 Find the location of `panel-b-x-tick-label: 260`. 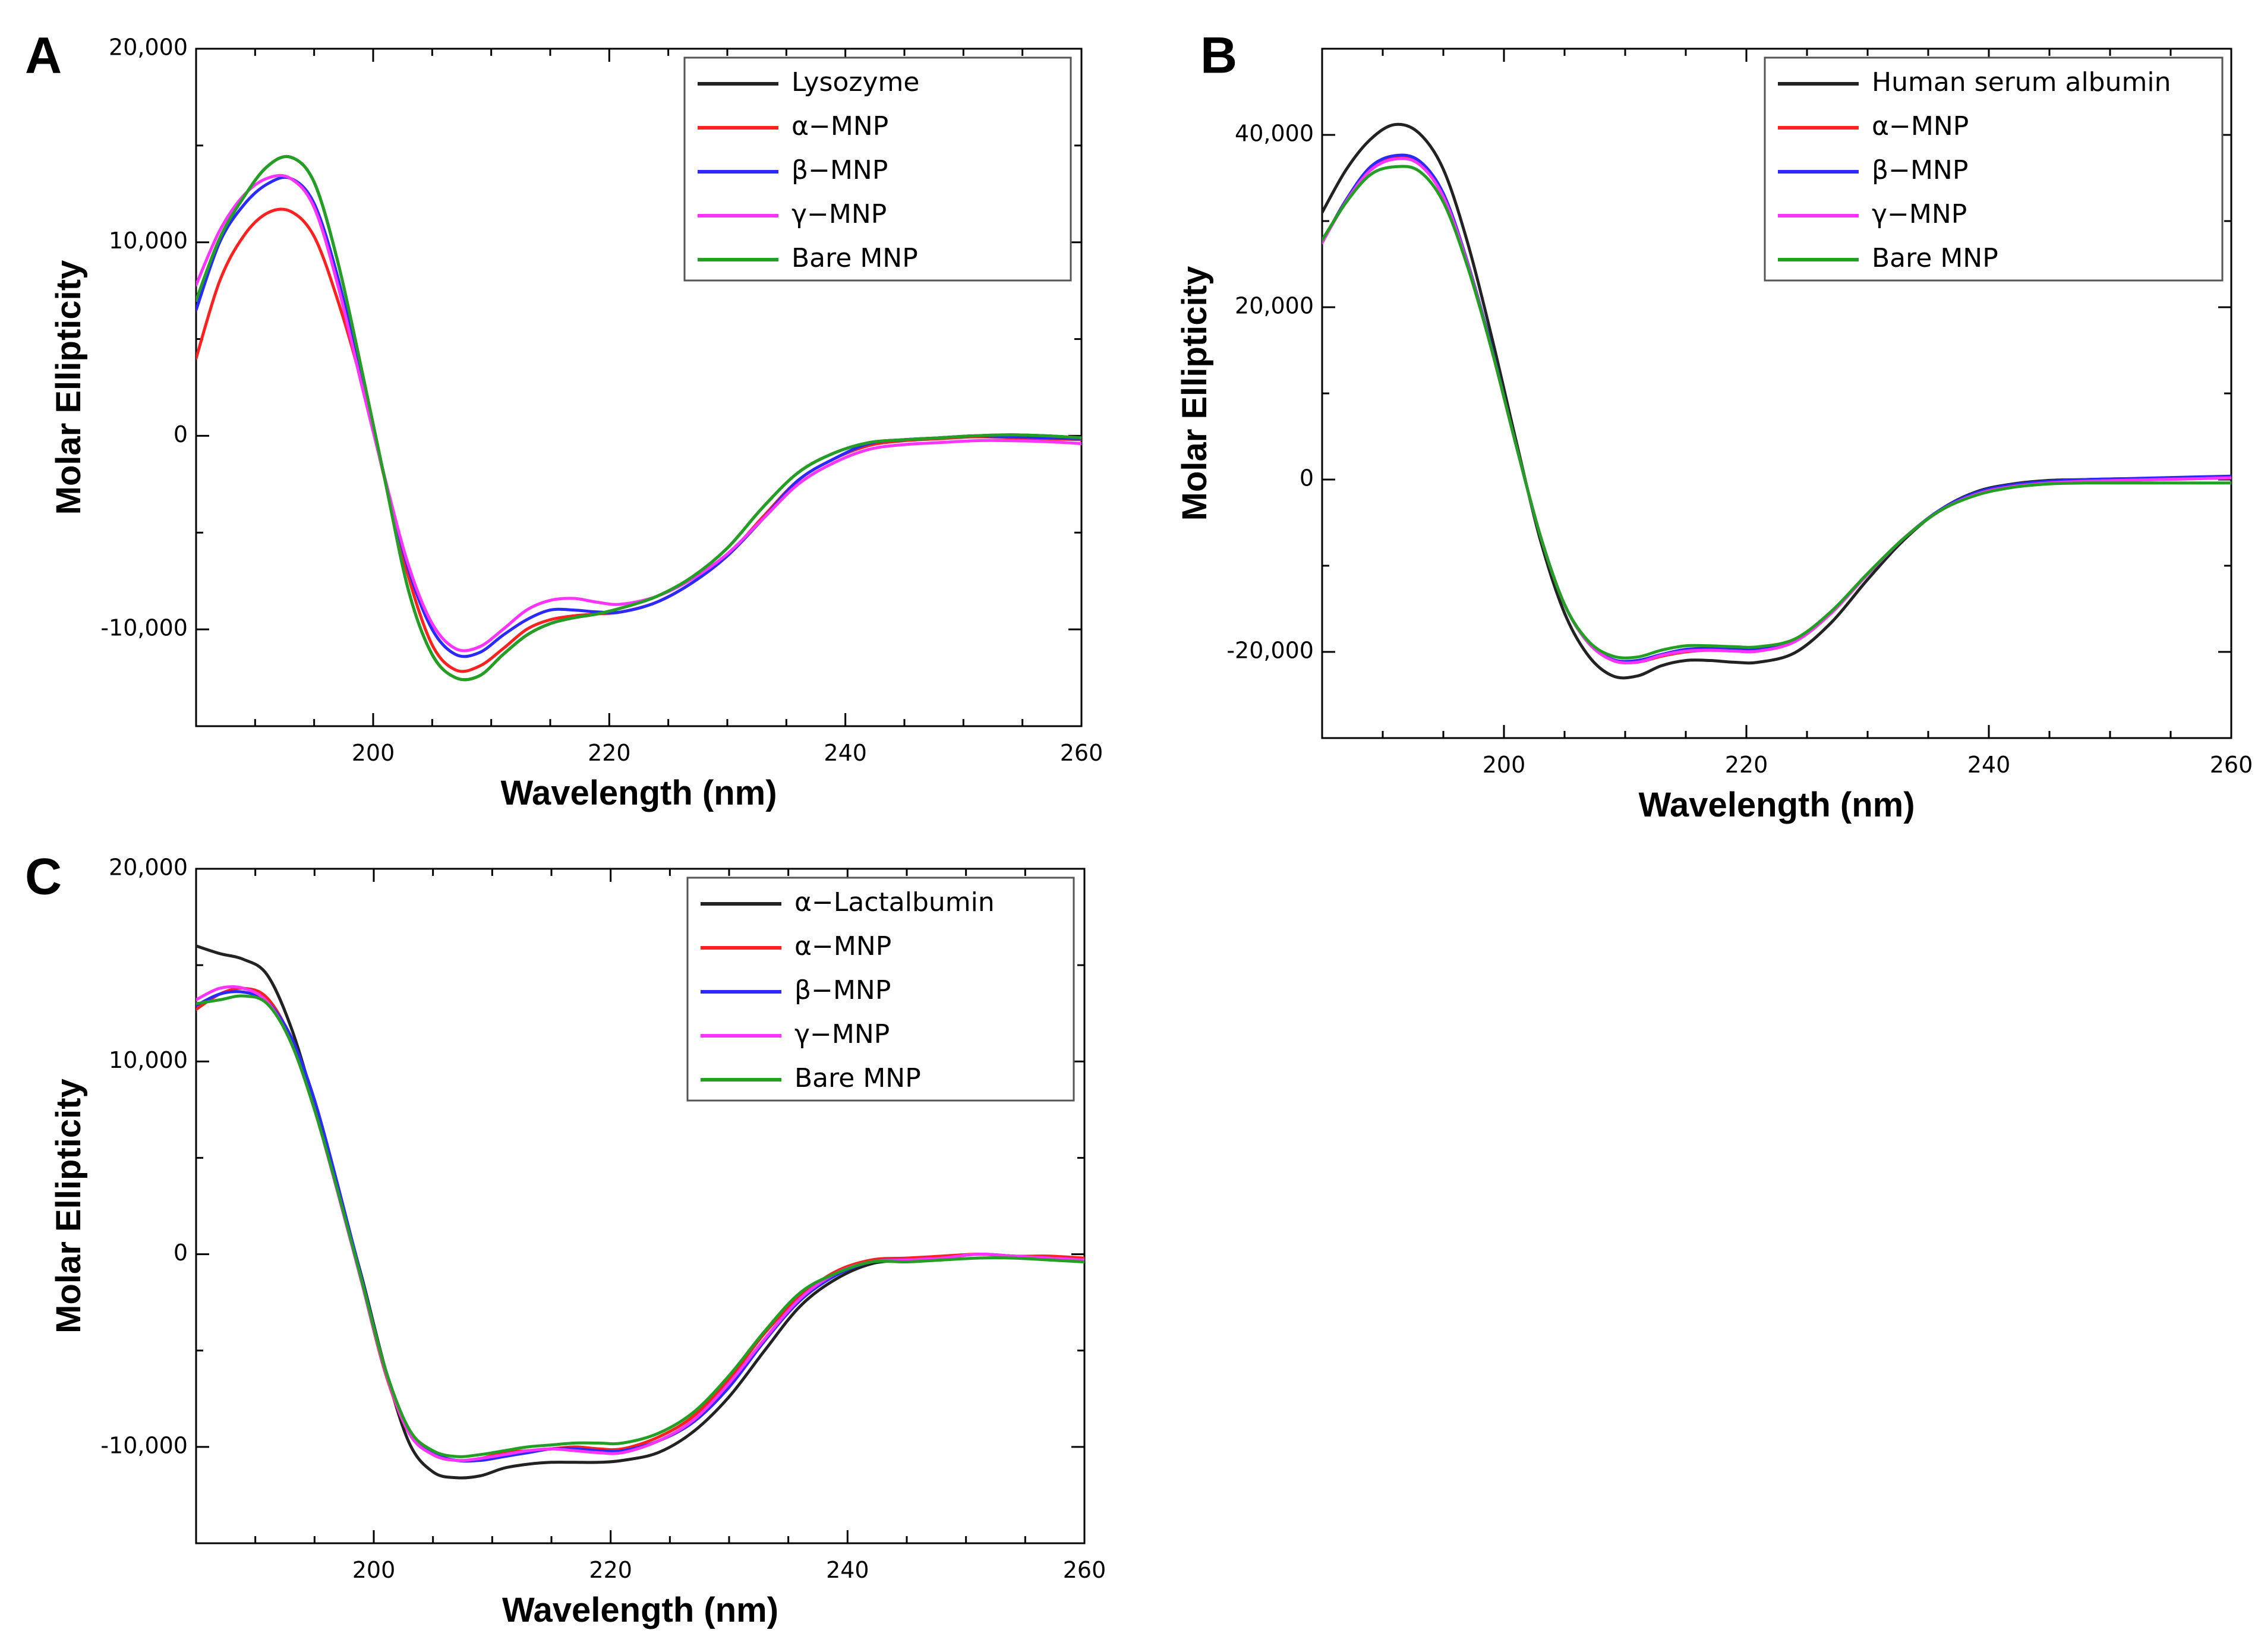

panel-b-x-tick-label: 260 is located at coordinates (2231, 765).